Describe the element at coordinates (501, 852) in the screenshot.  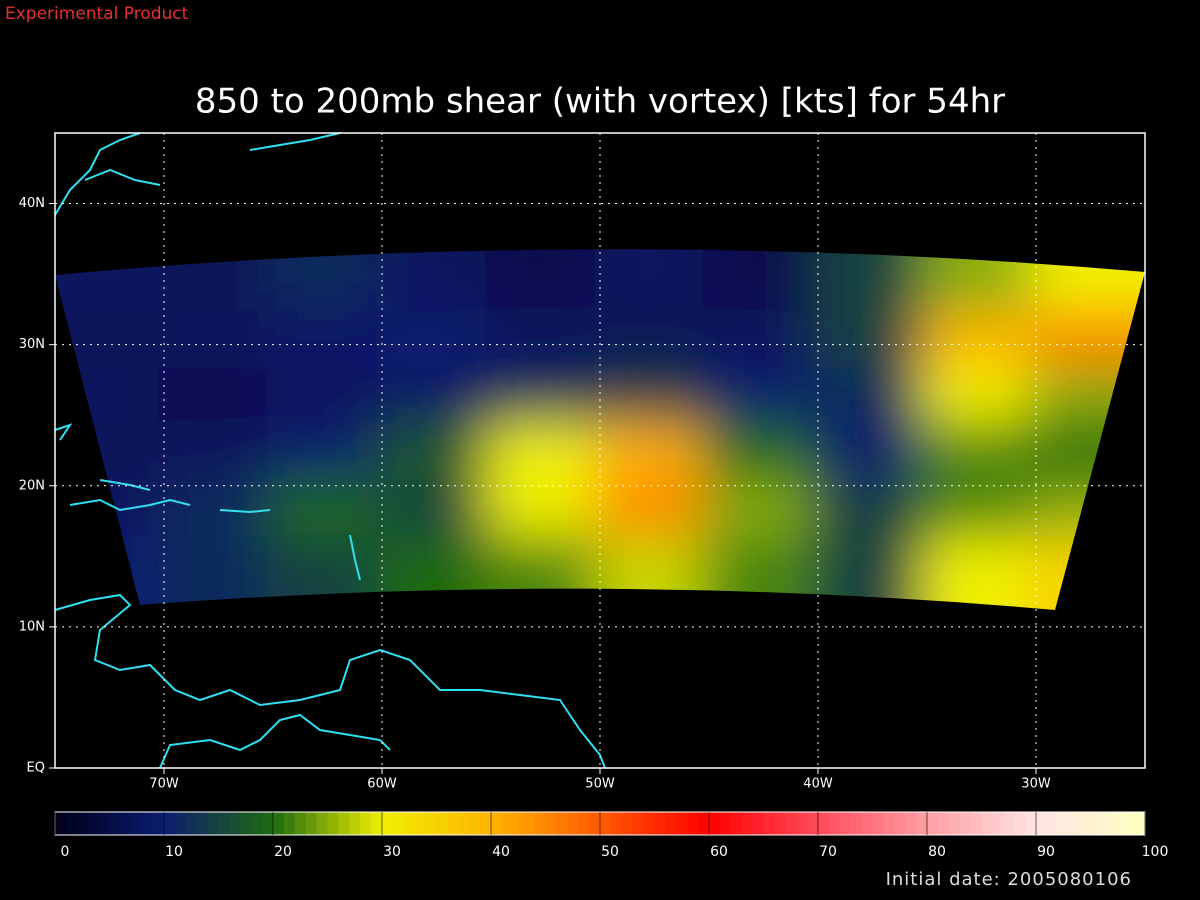
I see `colorbar-tick-label: 40` at that location.